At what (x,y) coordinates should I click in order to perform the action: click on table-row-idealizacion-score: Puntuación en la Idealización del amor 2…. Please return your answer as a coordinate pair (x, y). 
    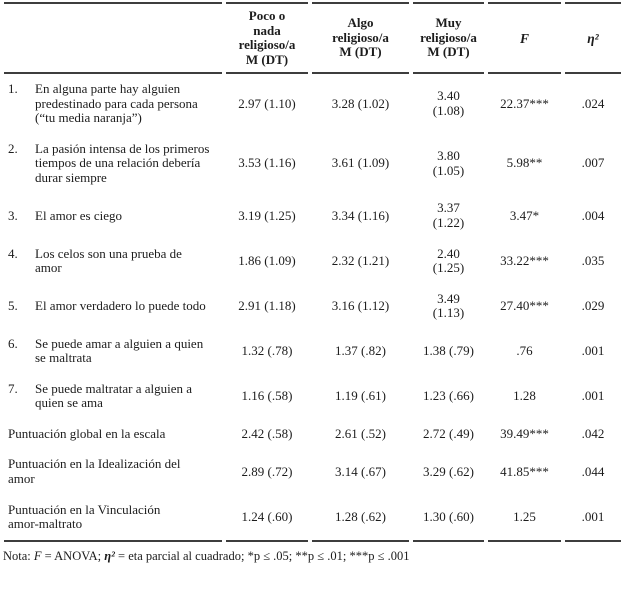
    Looking at the image, I should click on (312, 471).